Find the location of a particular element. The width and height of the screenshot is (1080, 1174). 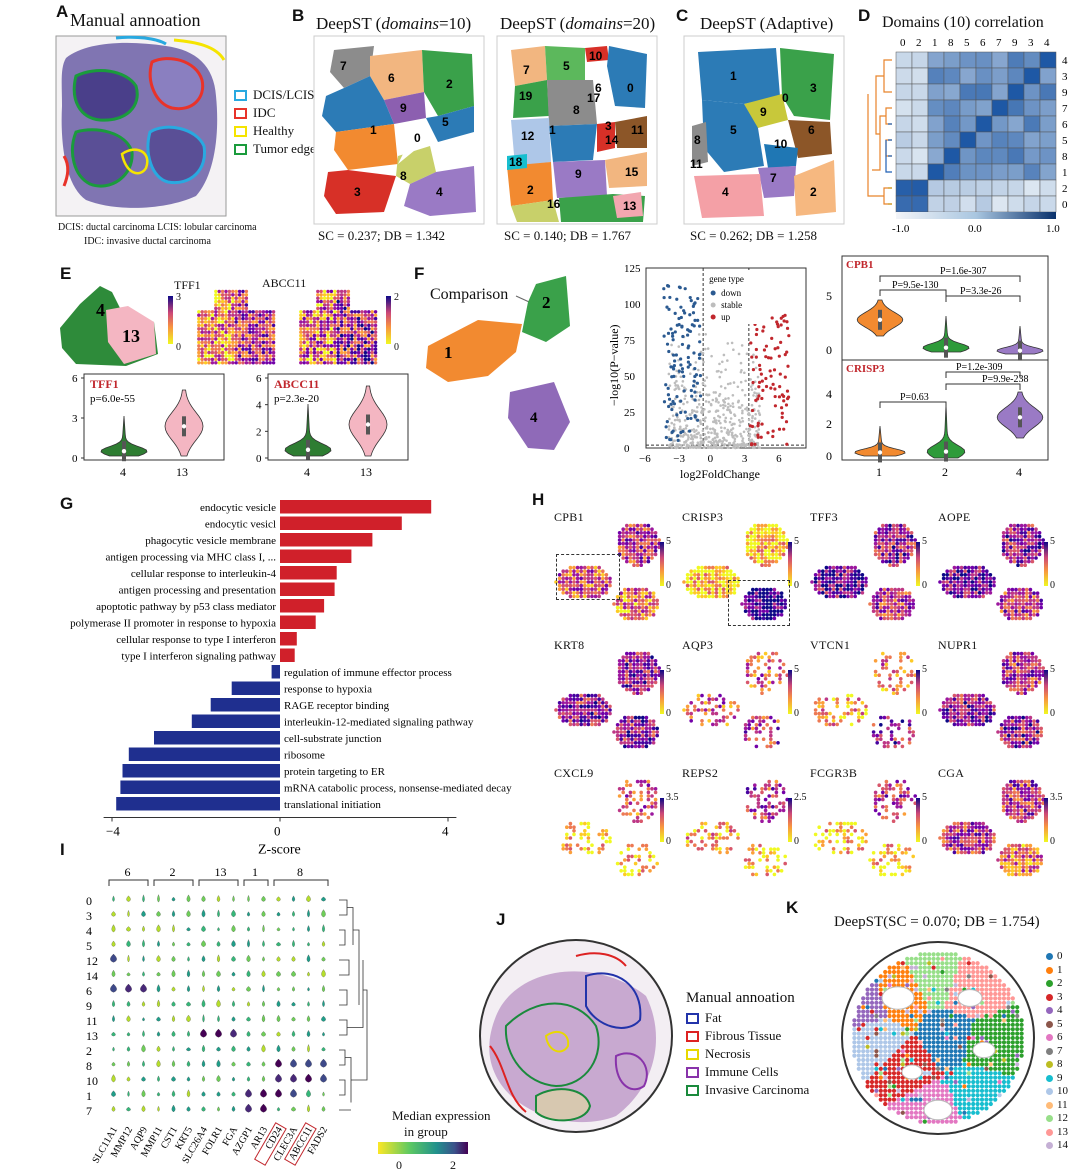

violin-xtick: 13 is located at coordinates (182, 472).